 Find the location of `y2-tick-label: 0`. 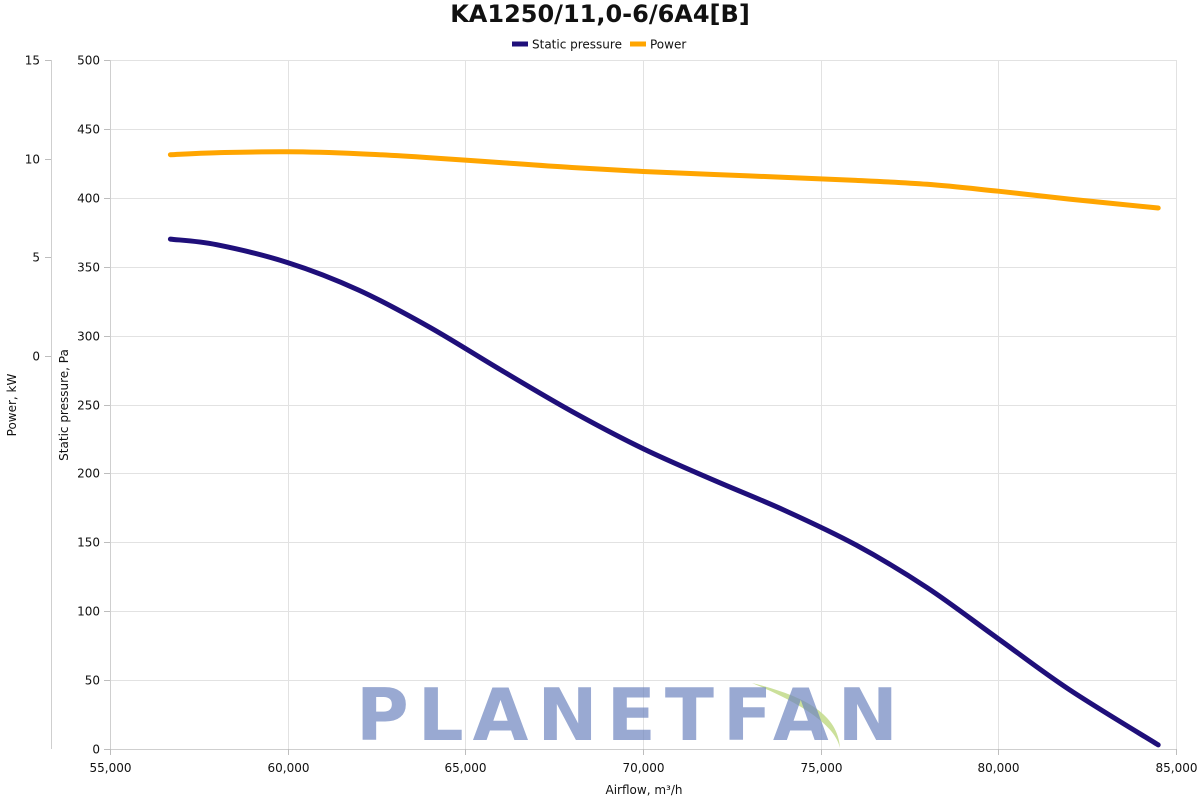

y2-tick-label: 0 is located at coordinates (36, 357).